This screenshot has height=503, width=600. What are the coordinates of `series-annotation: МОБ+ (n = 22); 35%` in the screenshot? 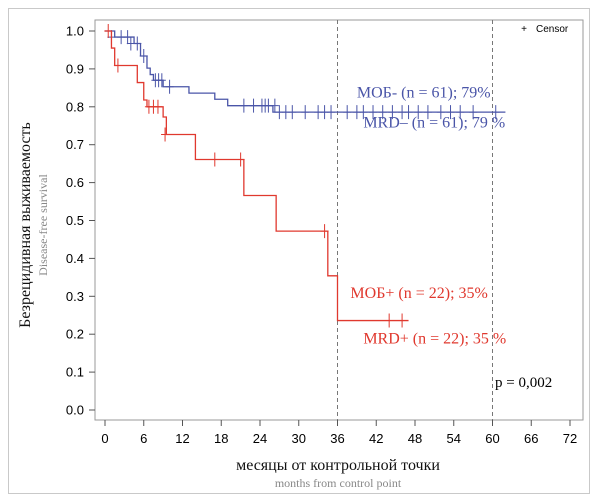 It's located at (418, 293).